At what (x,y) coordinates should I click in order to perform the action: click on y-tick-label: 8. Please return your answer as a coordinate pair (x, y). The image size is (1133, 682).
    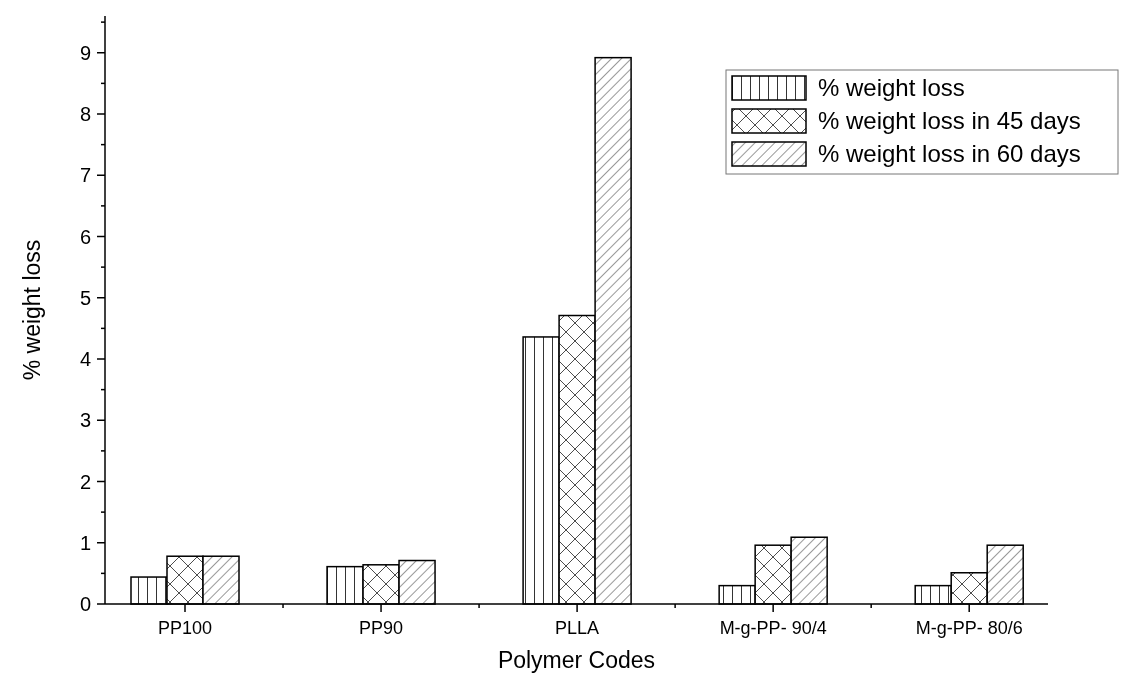
    Looking at the image, I should click on (85, 114).